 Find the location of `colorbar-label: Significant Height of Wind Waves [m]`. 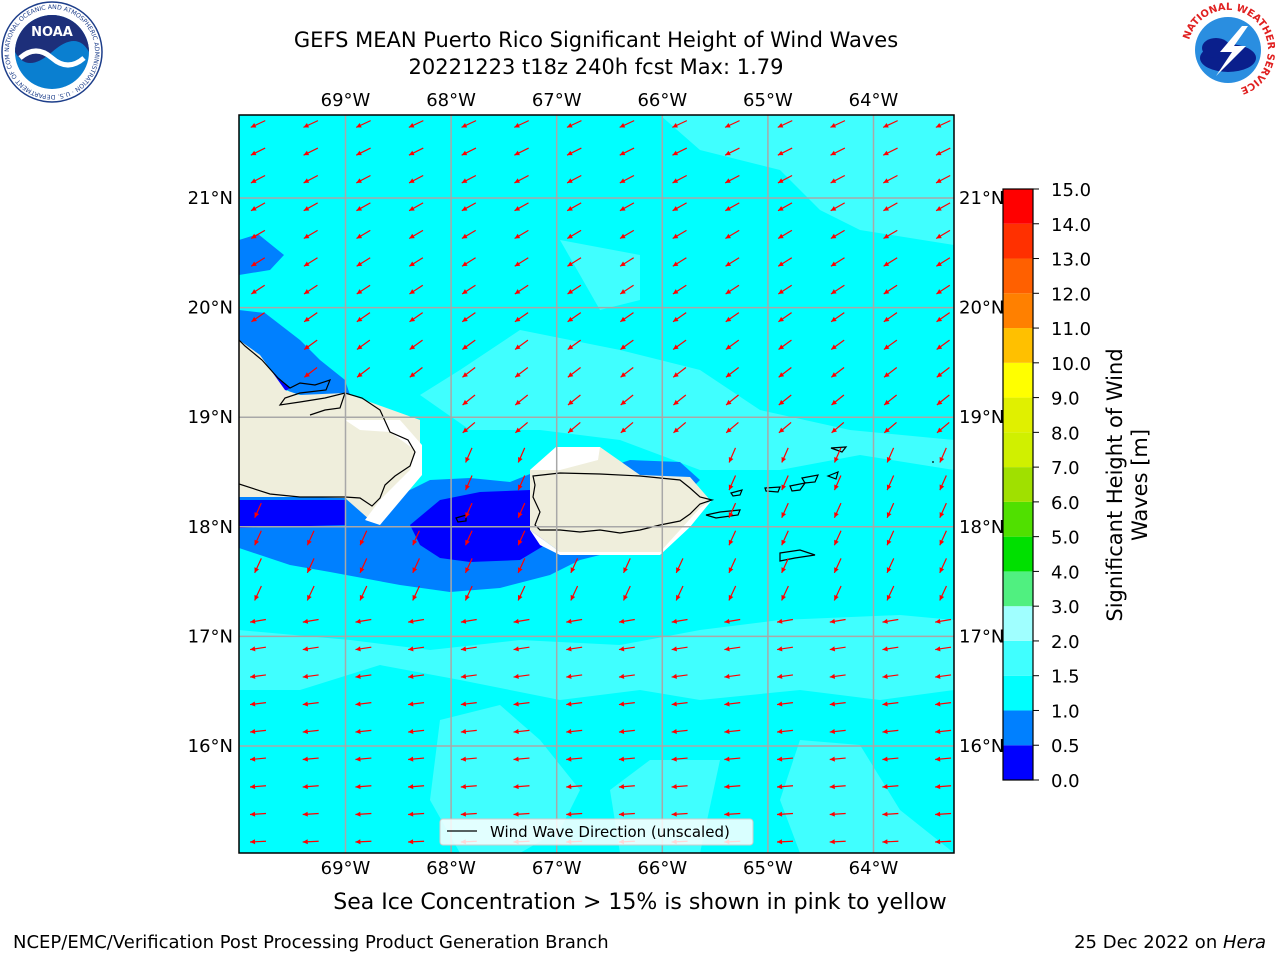

colorbar-label: Significant Height of Wind Waves [m] is located at coordinates (1127, 484).